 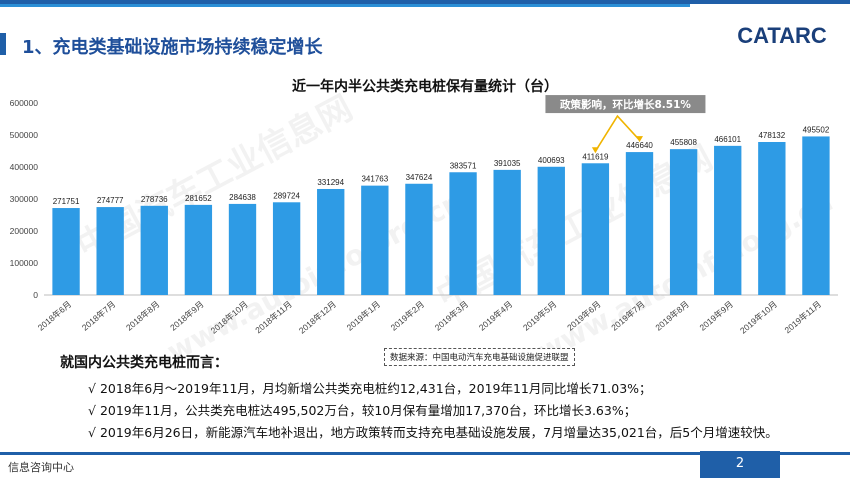 I want to click on data-label: 274777, so click(x=110, y=200).